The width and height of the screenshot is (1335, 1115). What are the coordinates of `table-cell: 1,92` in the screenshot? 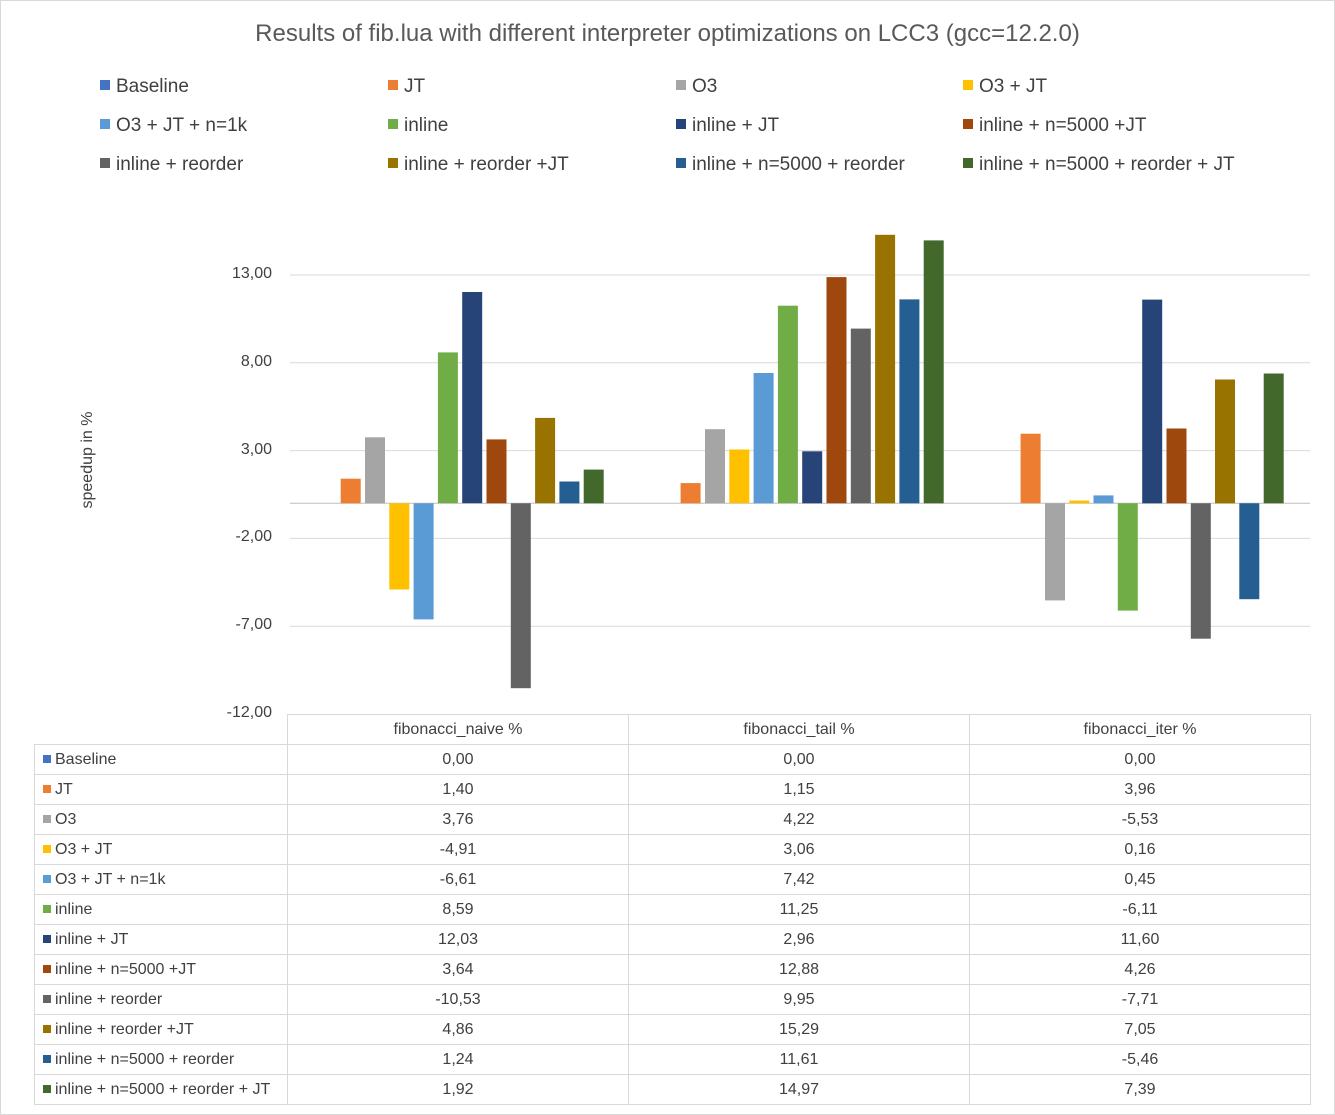 It's located at (458, 1089).